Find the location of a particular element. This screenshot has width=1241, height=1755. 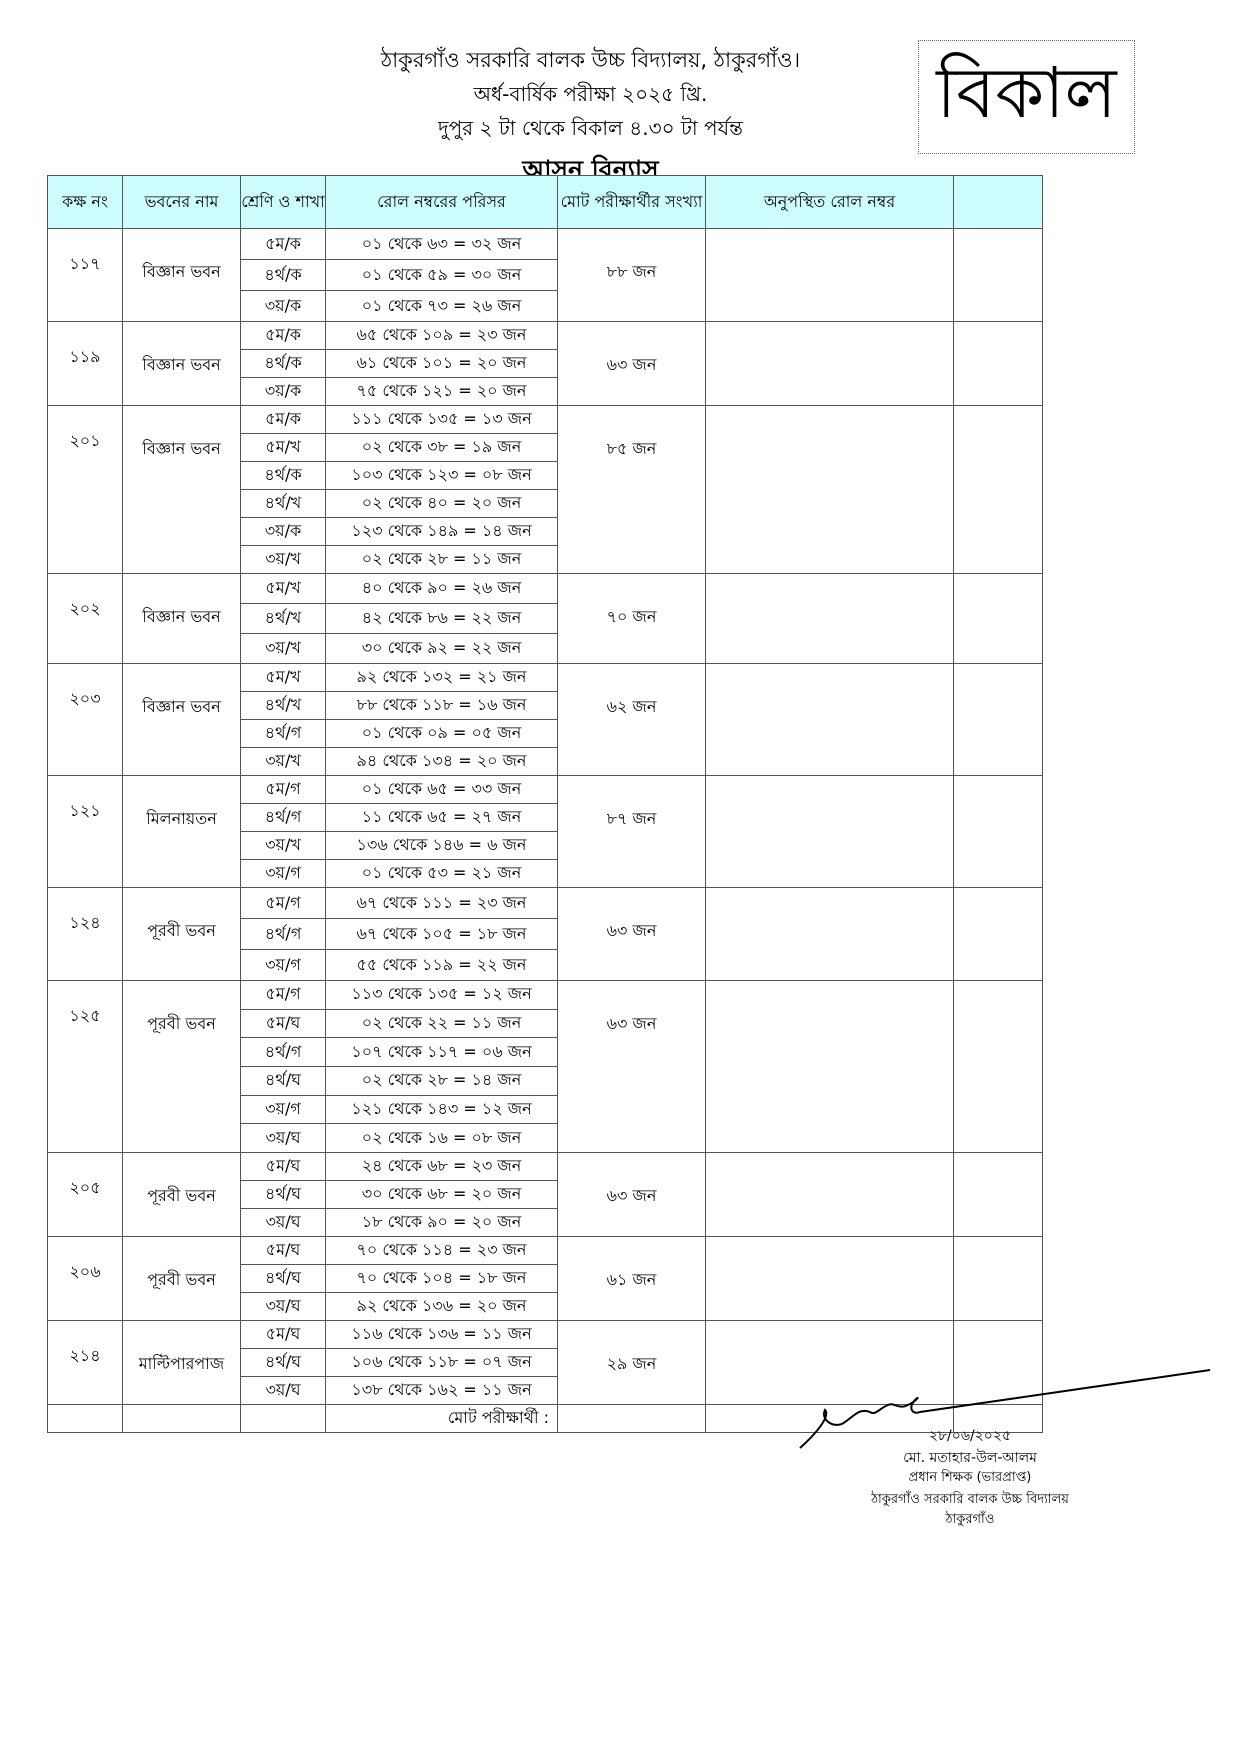

exam-time: দুপুর ২ টা থেকে বিকাল ৪.৩০ টা পর্যন্ত is located at coordinates (590, 128).